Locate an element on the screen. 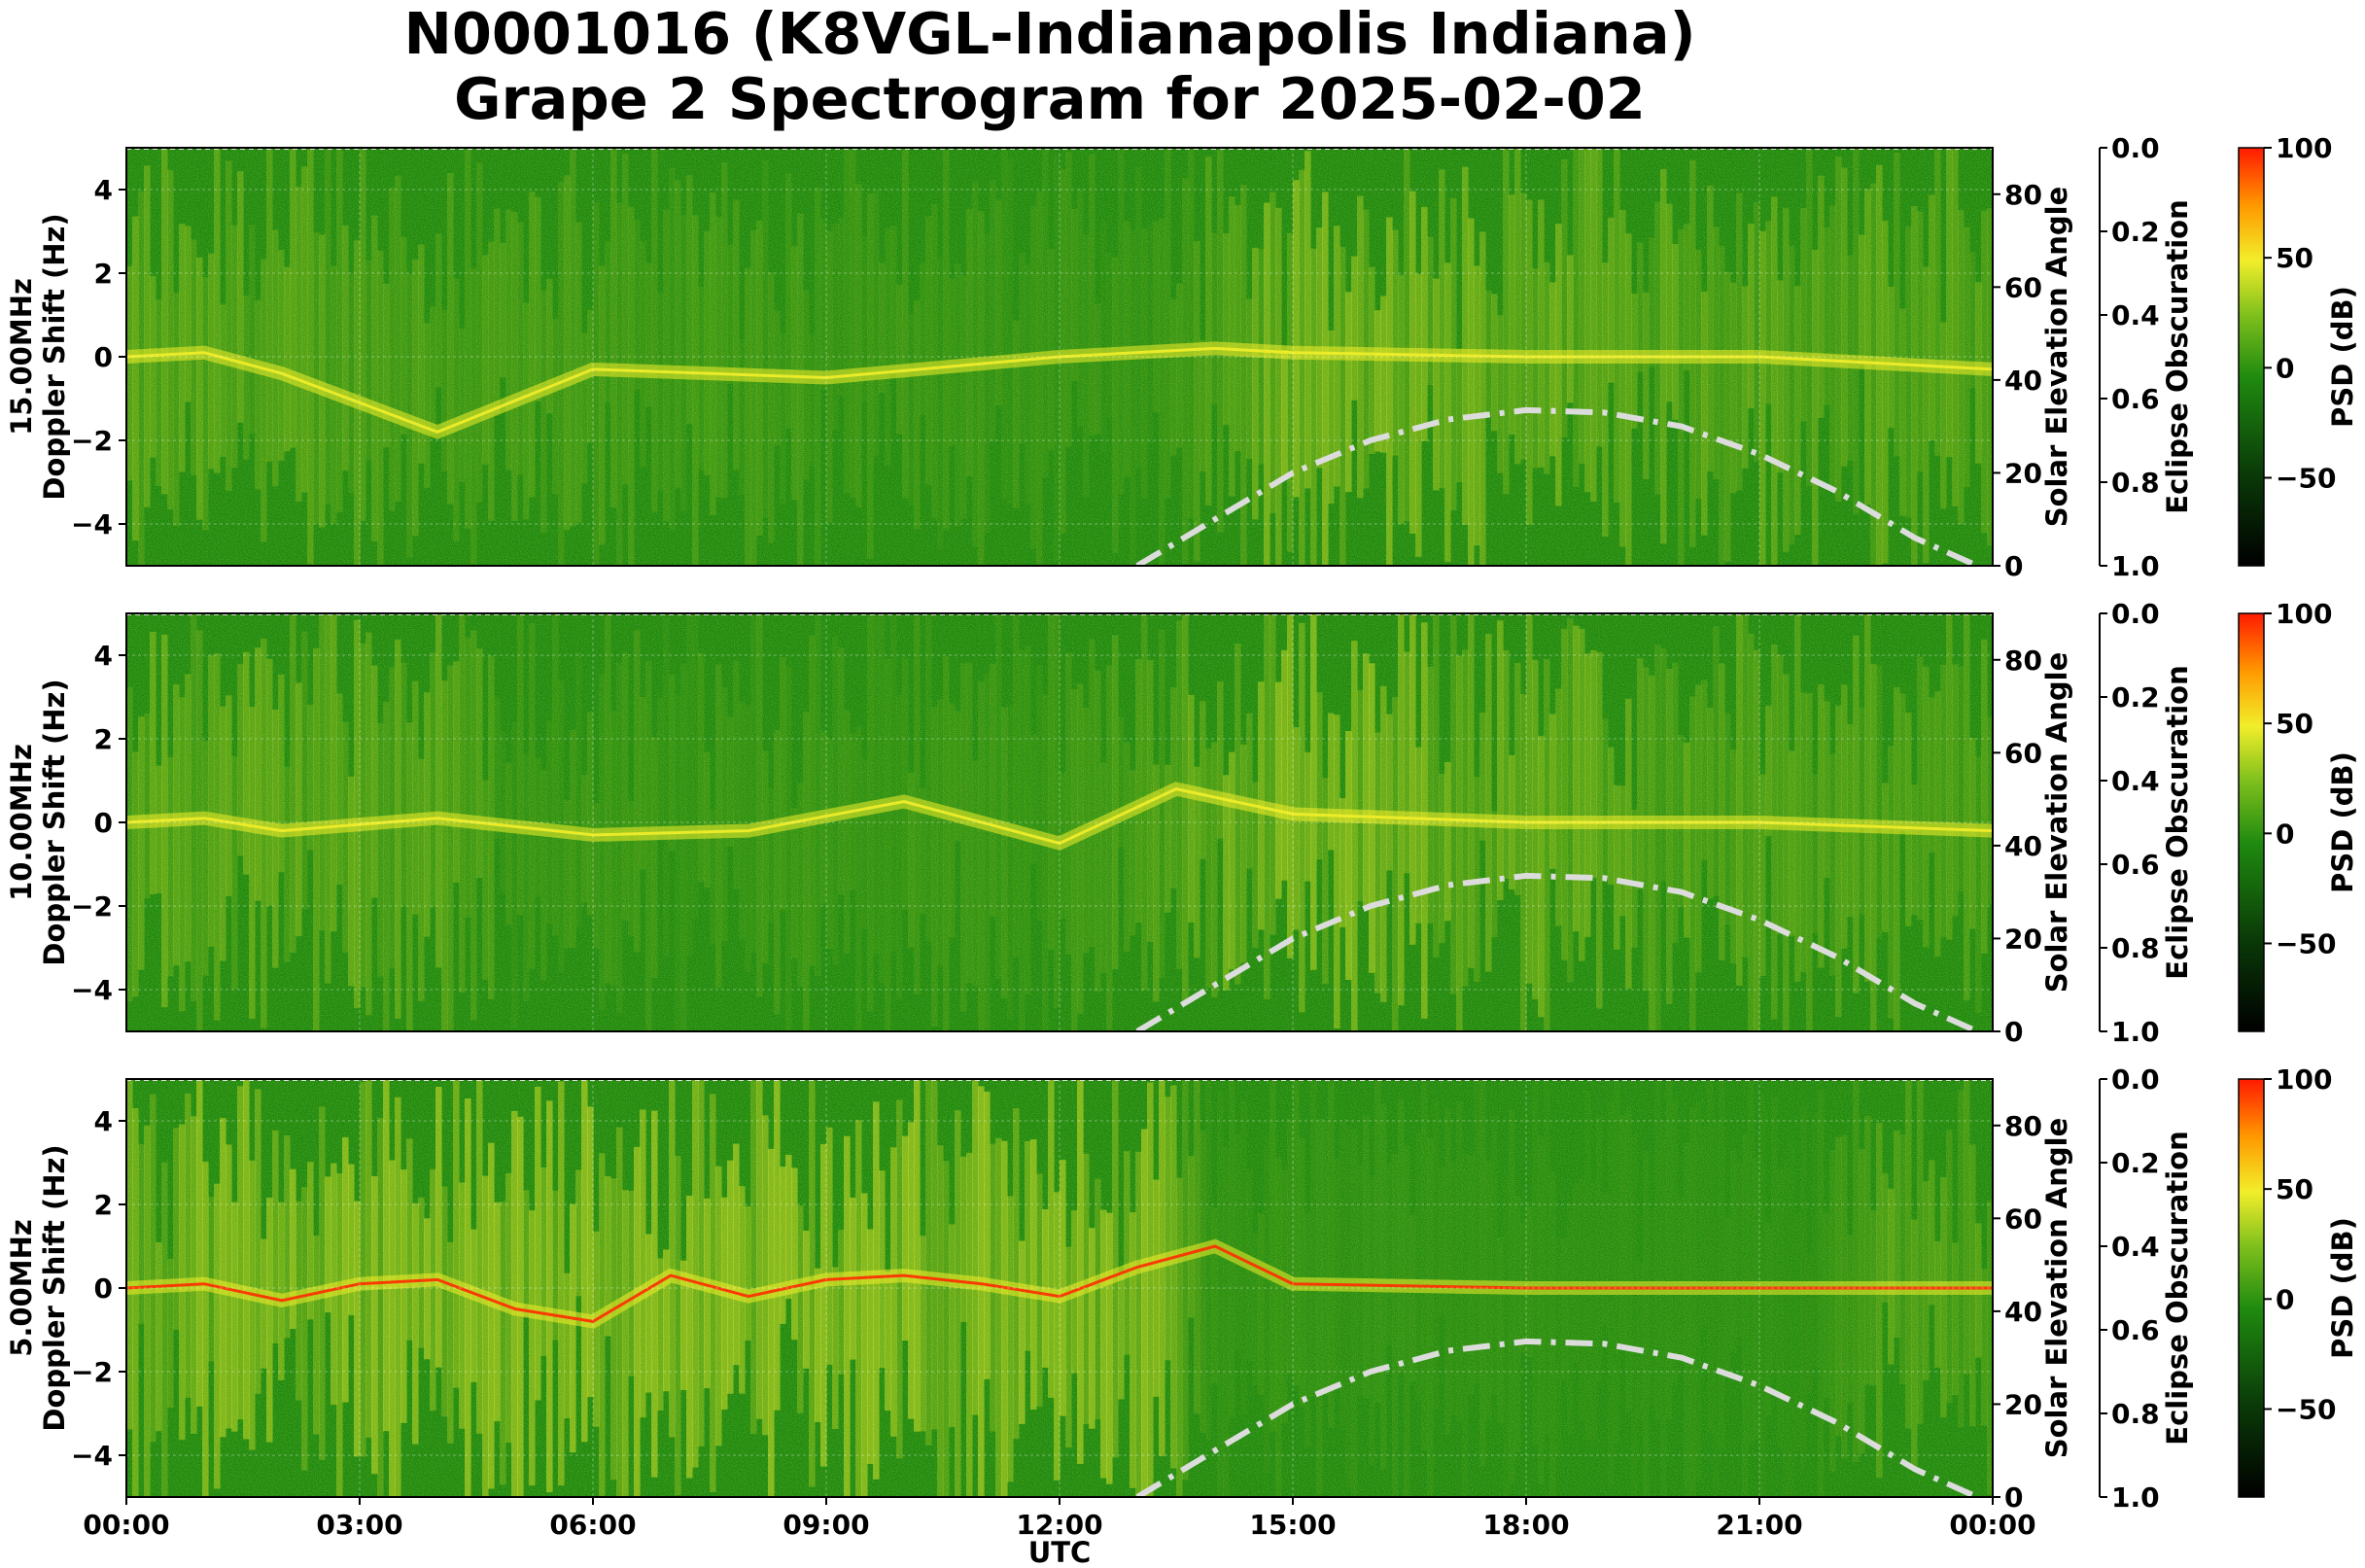 The height and width of the screenshot is (1568, 2365). x-tick-label: 15:00 is located at coordinates (1292, 1525).